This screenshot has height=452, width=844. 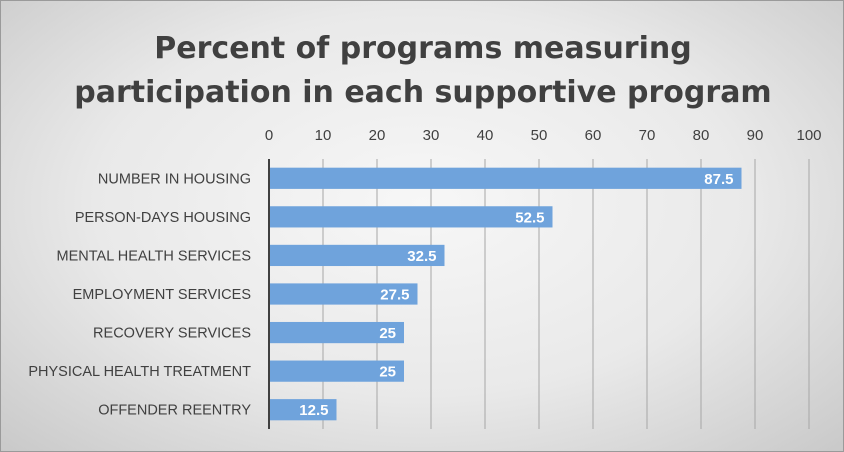 What do you see at coordinates (808, 135) in the screenshot?
I see `x-tick-label: 100` at bounding box center [808, 135].